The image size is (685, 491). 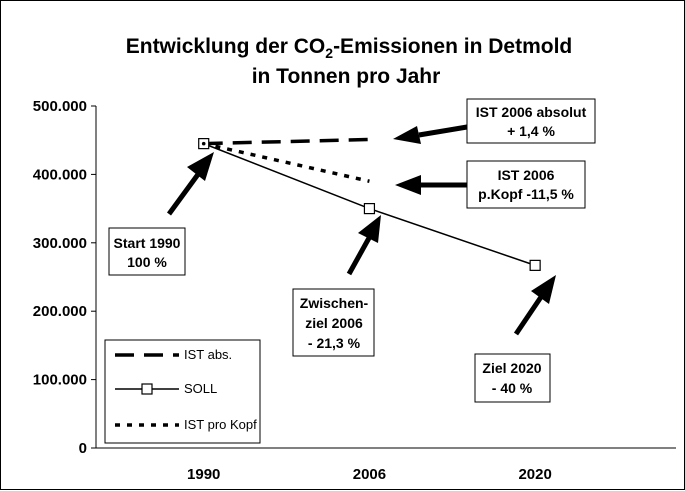 I want to click on arrow-start-head, so click(x=200, y=166).